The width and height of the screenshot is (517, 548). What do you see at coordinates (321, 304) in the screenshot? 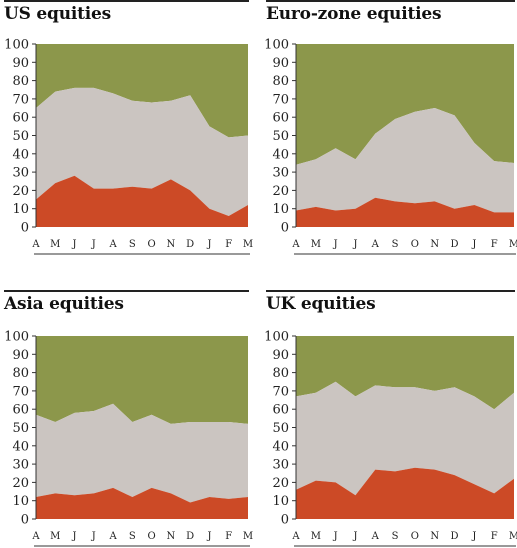
I see `chart-title: UK equities` at bounding box center [321, 304].